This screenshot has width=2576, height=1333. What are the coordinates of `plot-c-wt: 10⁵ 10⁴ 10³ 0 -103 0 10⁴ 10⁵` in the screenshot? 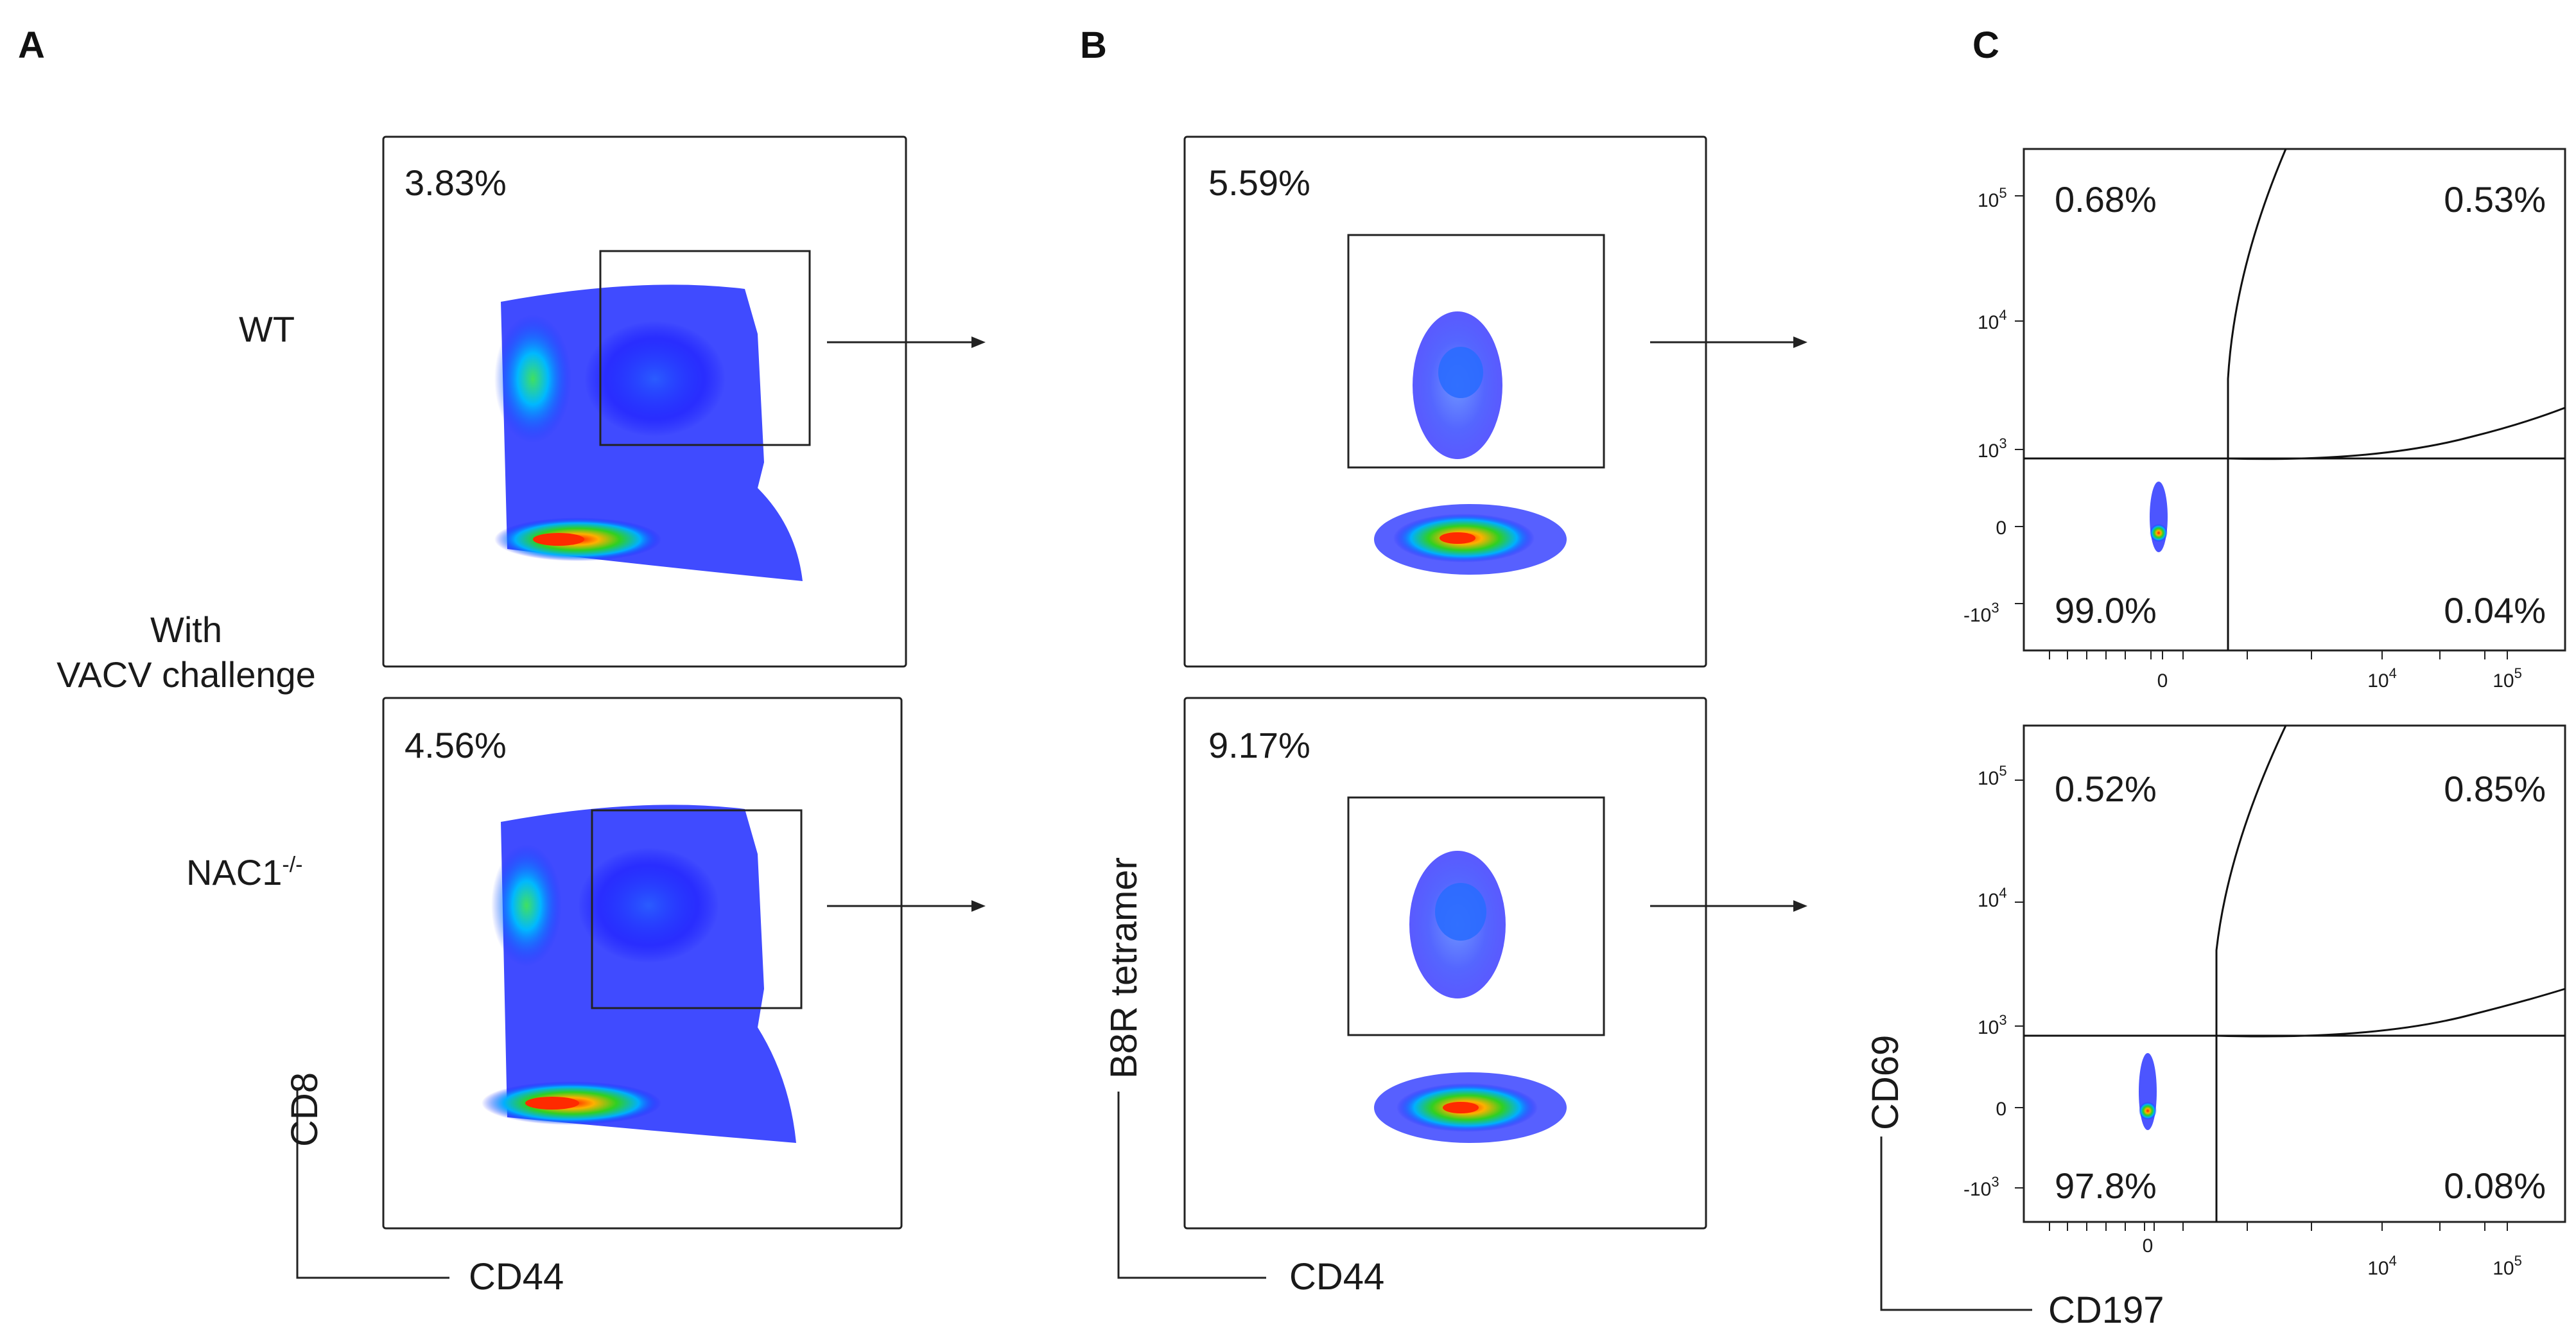 It's located at (2264, 420).